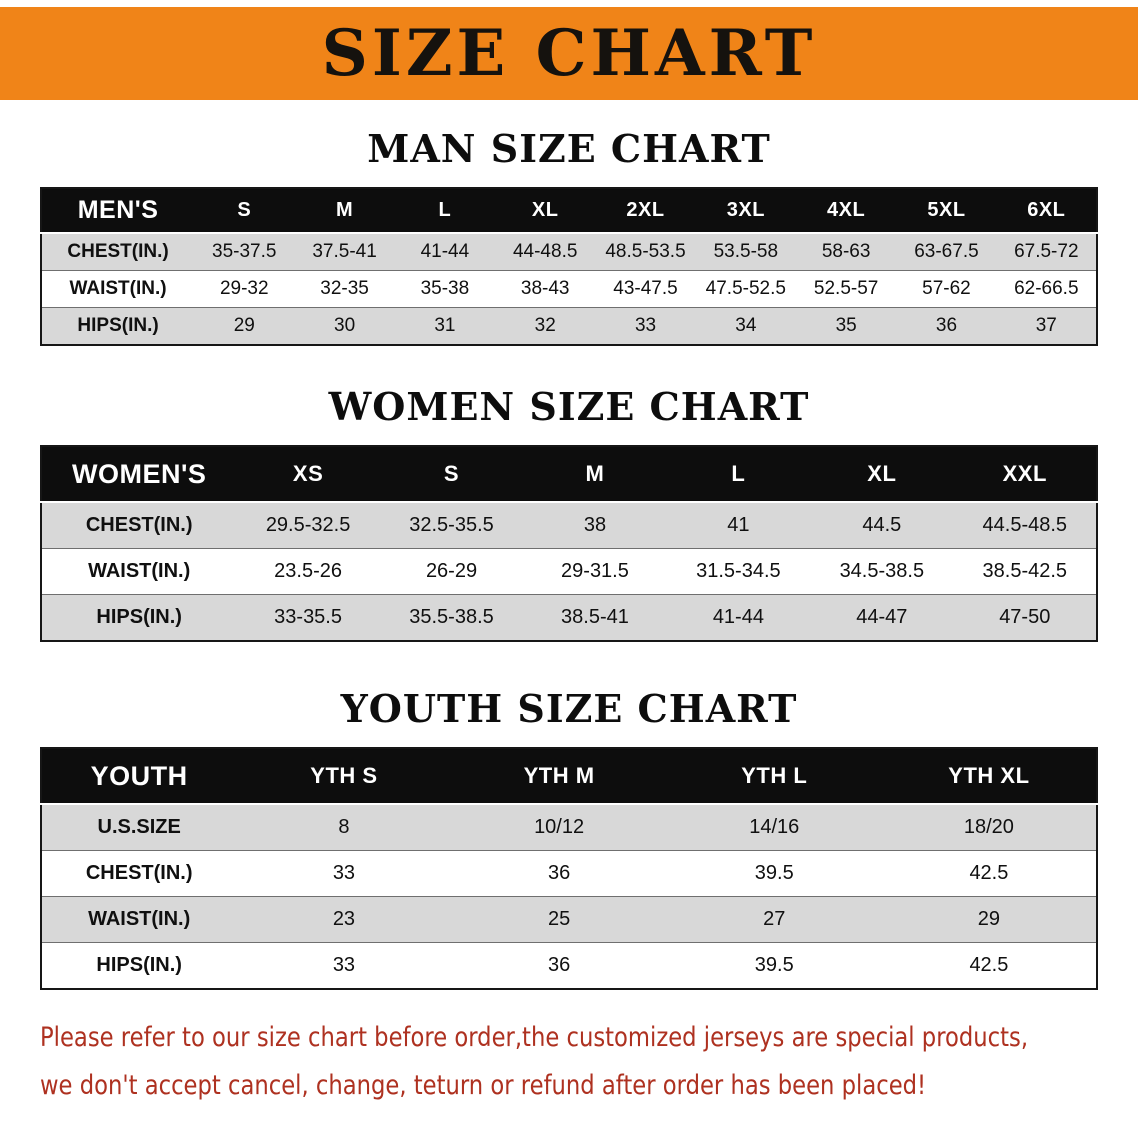  What do you see at coordinates (1046, 288) in the screenshot?
I see `size-value: 62-66.5` at bounding box center [1046, 288].